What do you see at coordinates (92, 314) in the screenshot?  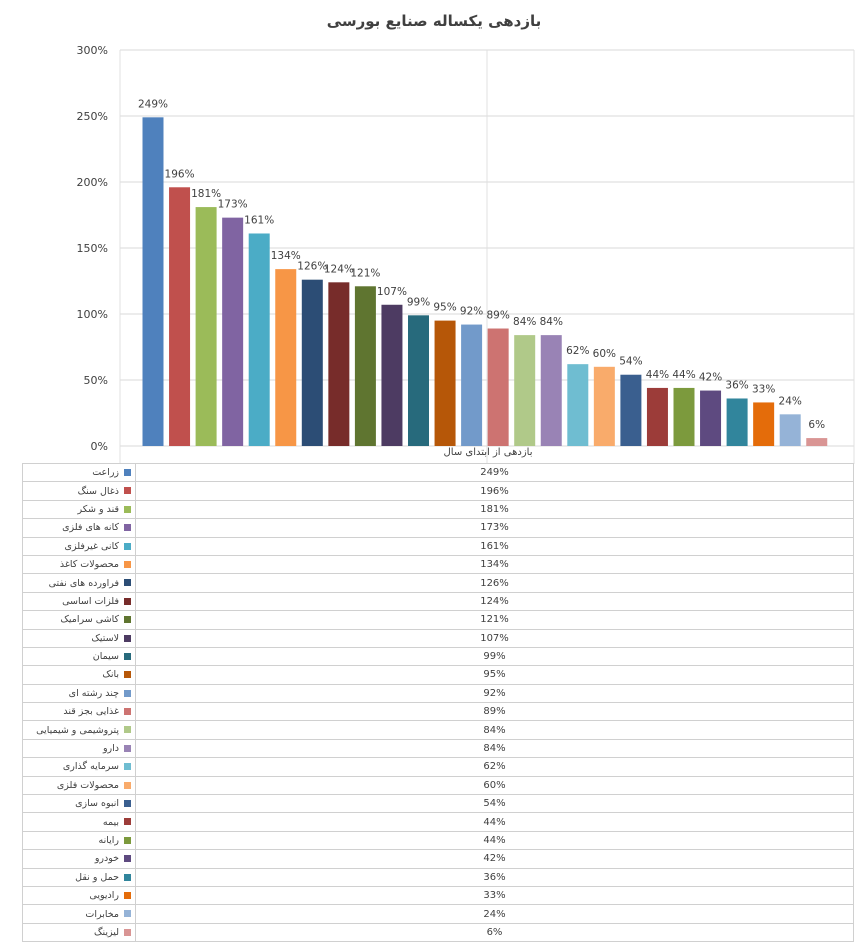 I see `y-tick-label: 100%` at bounding box center [92, 314].